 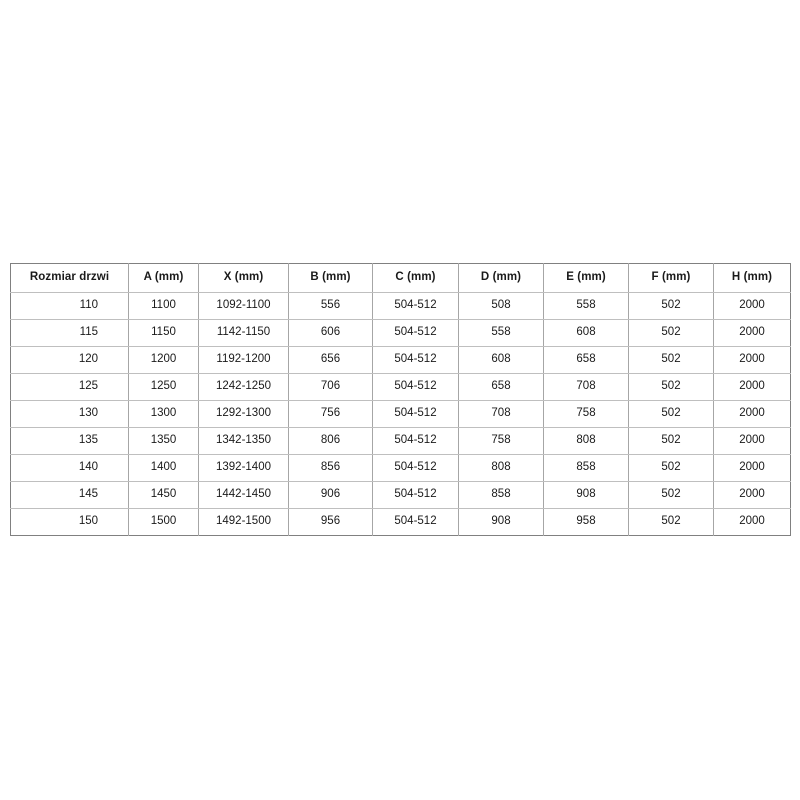 What do you see at coordinates (163, 333) in the screenshot?
I see `cell-a: 1150` at bounding box center [163, 333].